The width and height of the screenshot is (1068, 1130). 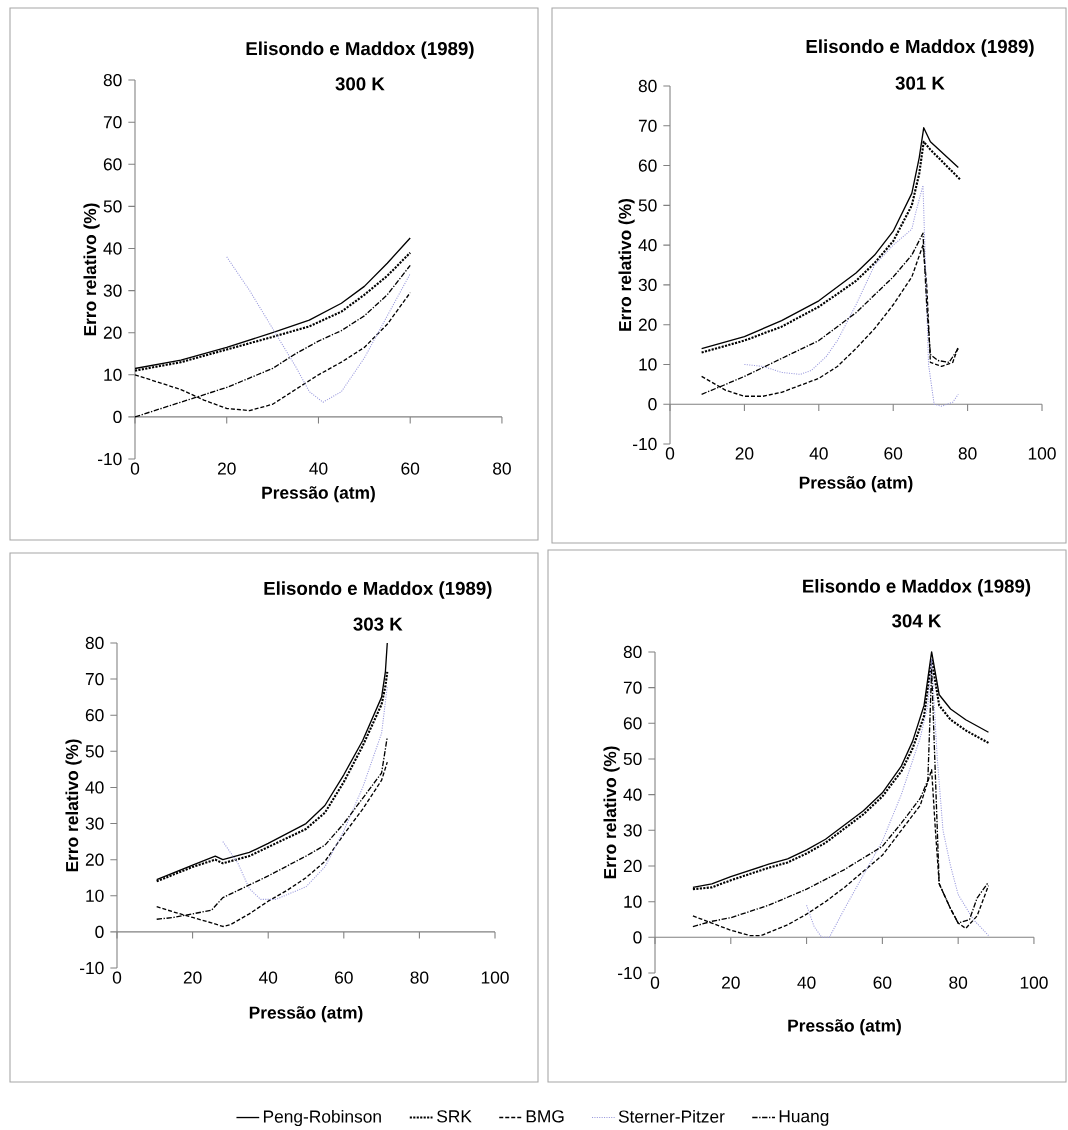 I want to click on legend-label: Huang, so click(x=804, y=1118).